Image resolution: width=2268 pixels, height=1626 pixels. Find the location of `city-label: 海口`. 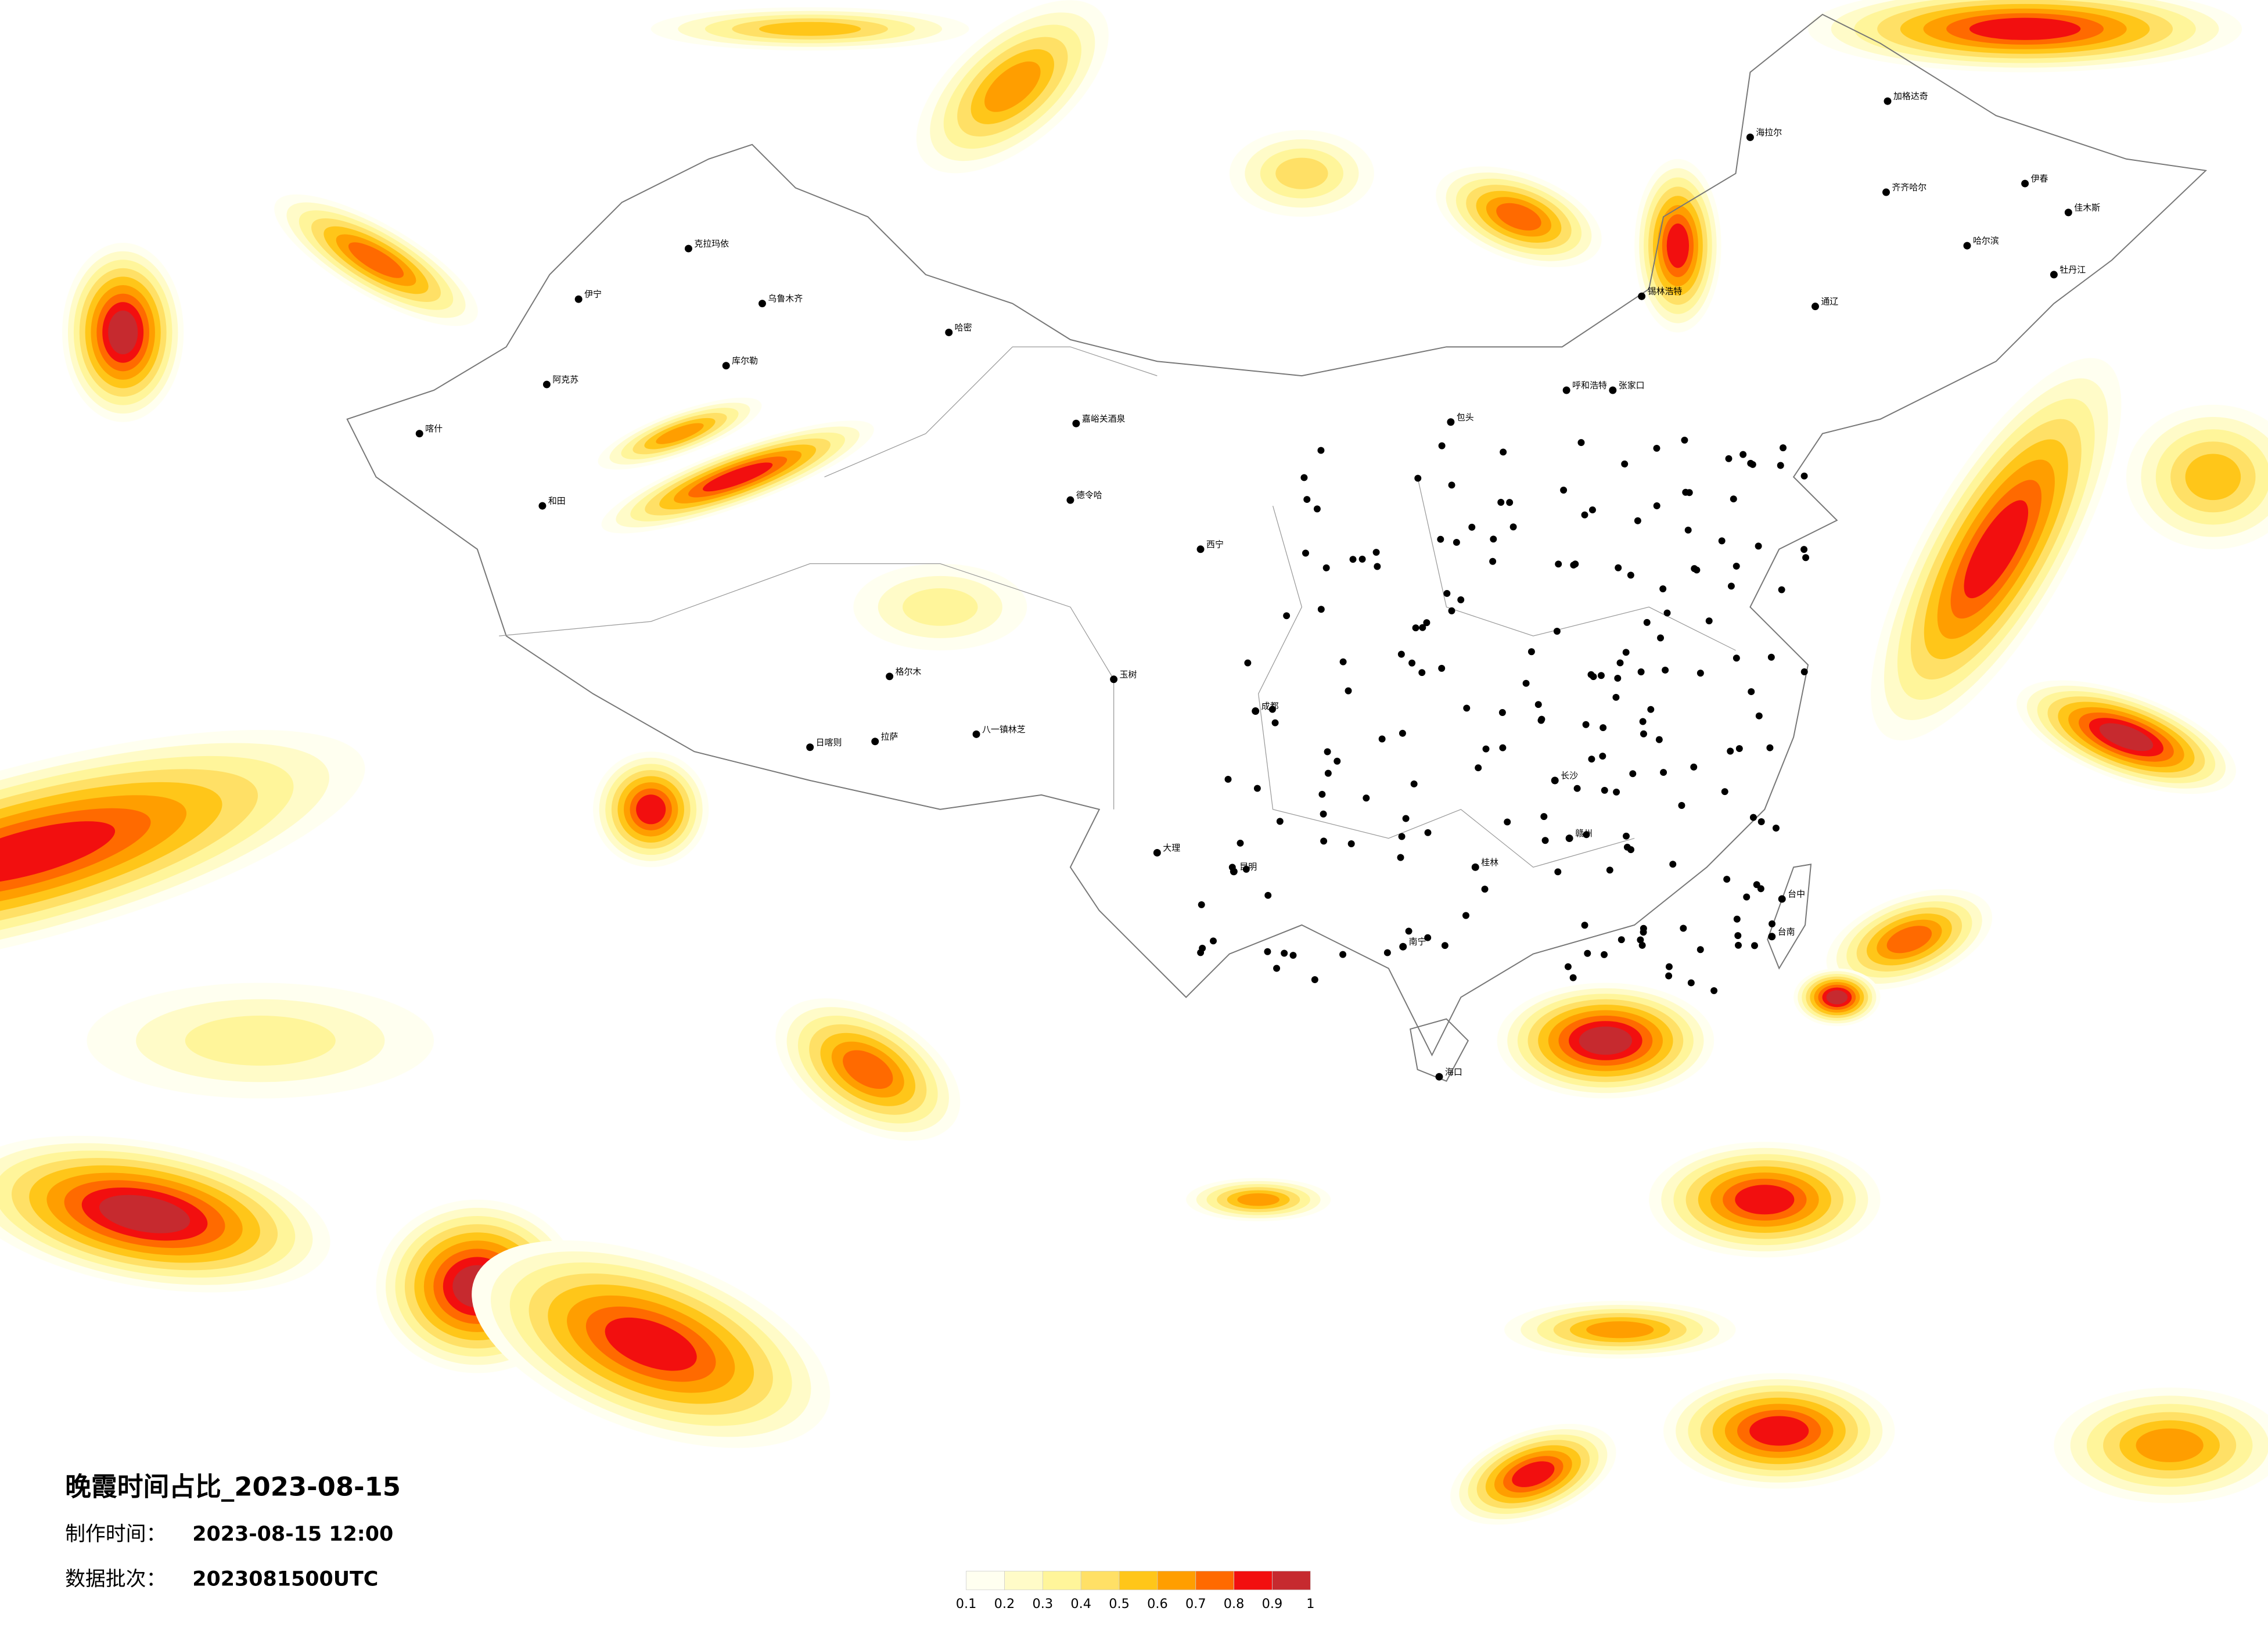

city-label: 海口 is located at coordinates (1453, 1072).